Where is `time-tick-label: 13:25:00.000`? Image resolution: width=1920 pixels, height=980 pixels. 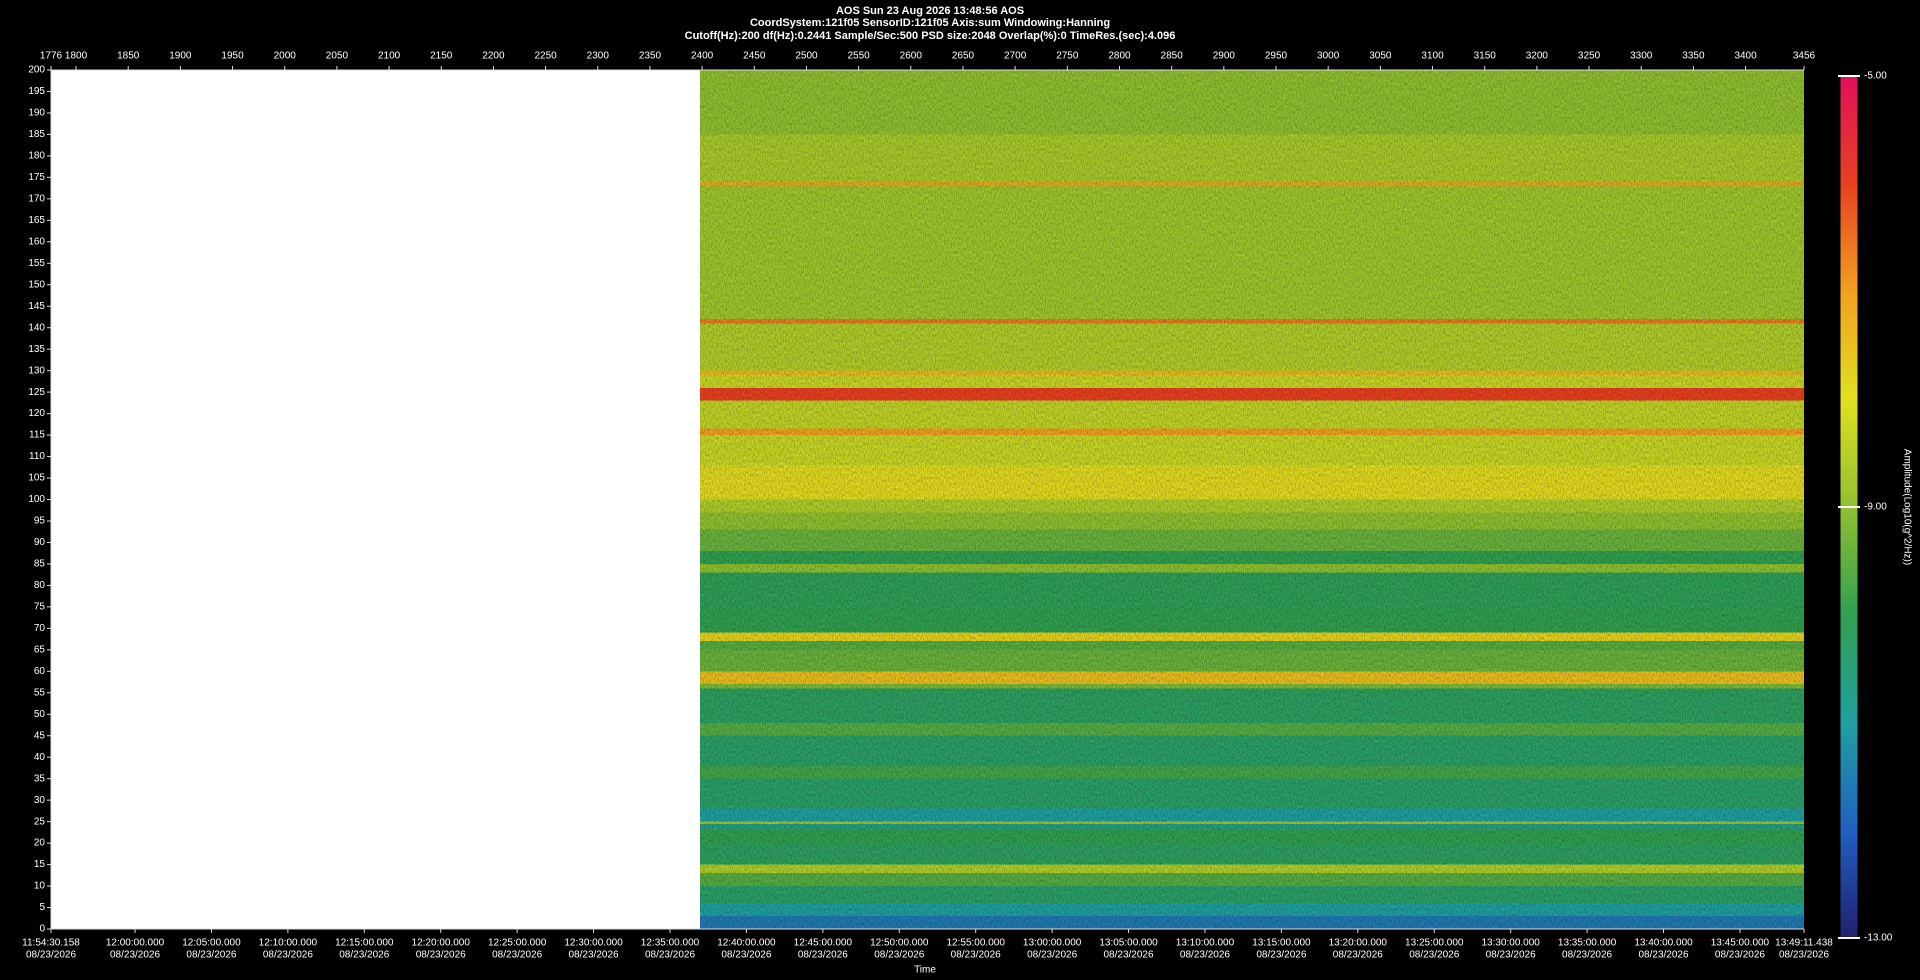
time-tick-label: 13:25:00.000 is located at coordinates (1434, 943).